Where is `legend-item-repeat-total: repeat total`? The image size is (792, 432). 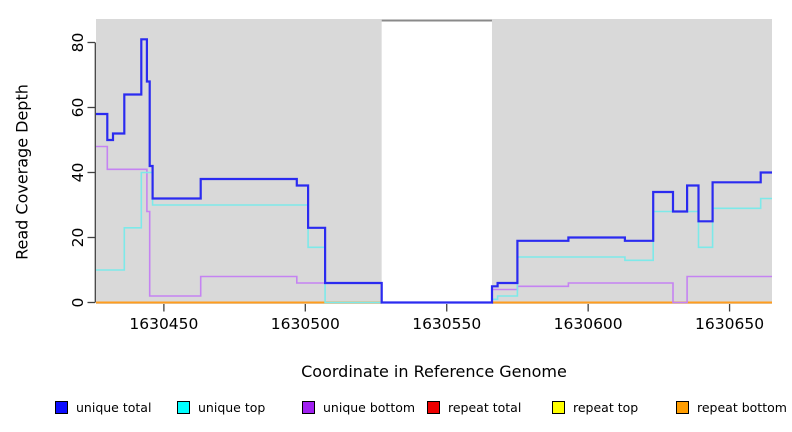 legend-item-repeat-total: repeat total is located at coordinates (474, 407).